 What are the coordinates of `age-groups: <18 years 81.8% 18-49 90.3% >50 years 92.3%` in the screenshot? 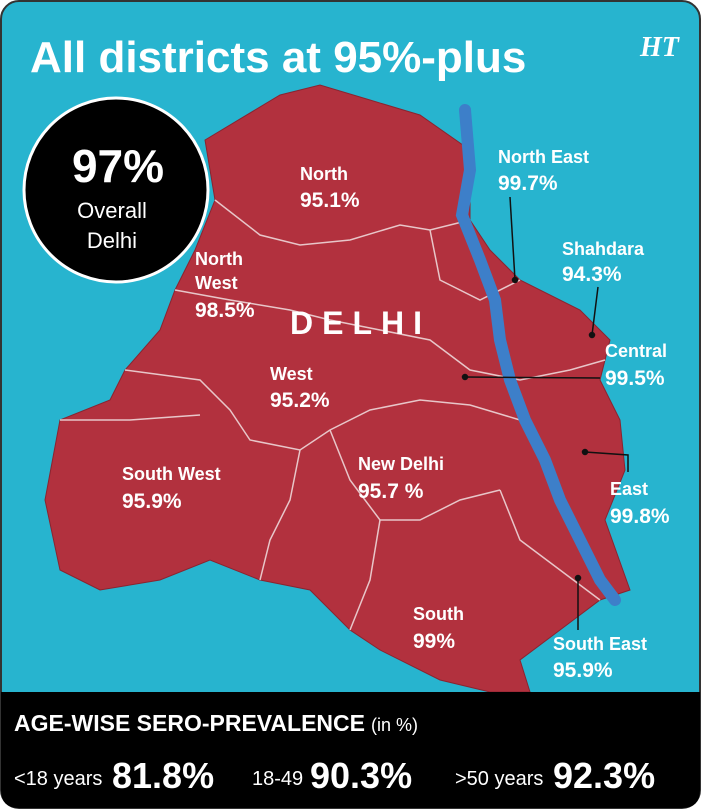 It's located at (334, 775).